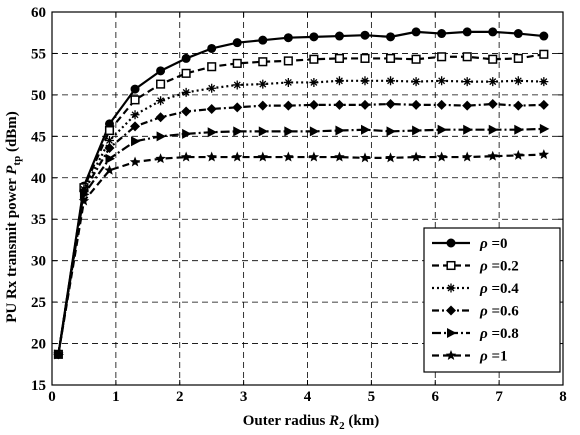 The height and width of the screenshot is (435, 580). I want to click on legend-label: ρ =0.2, so click(499, 267).